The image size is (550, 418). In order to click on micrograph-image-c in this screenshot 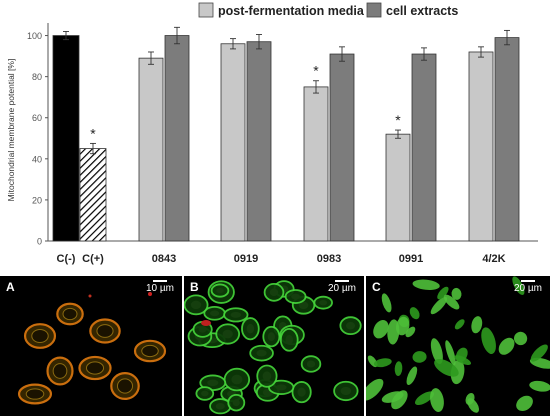, I will do `click(458, 344)`.